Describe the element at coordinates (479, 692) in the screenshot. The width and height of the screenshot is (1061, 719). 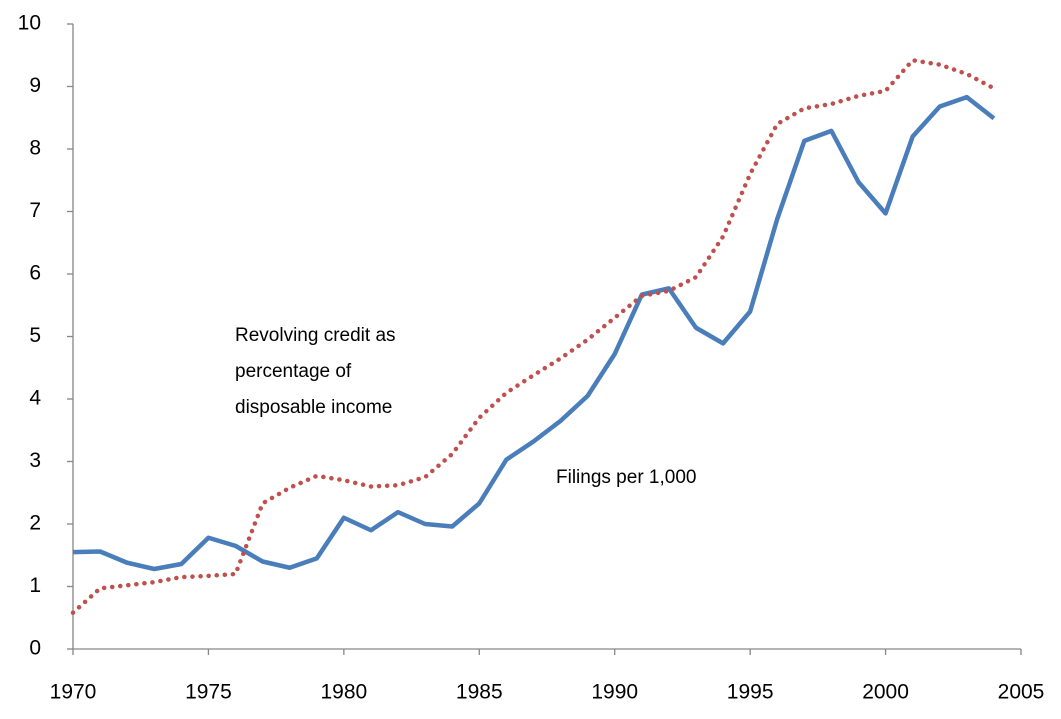
I see `x-tick-label: 1985` at that location.